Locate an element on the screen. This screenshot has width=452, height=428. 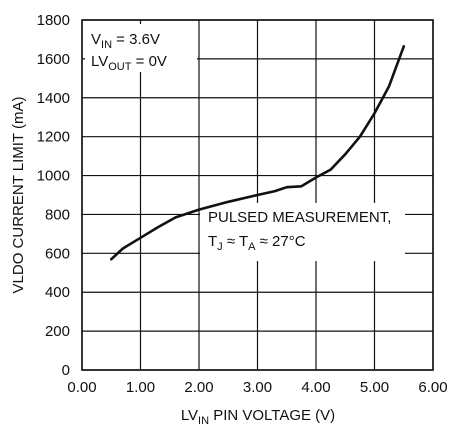
x-axis-title: LVIN PIN VOLTAGE (V) is located at coordinates (258, 417).